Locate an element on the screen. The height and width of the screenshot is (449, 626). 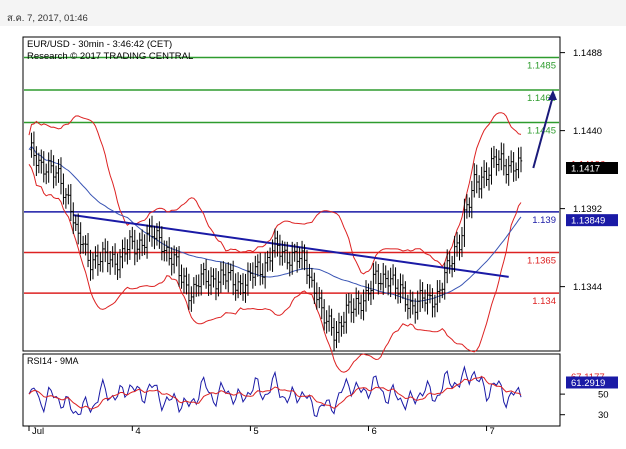
header-date: ส.ค. 7, 2017, 01:46 is located at coordinates (47, 18).